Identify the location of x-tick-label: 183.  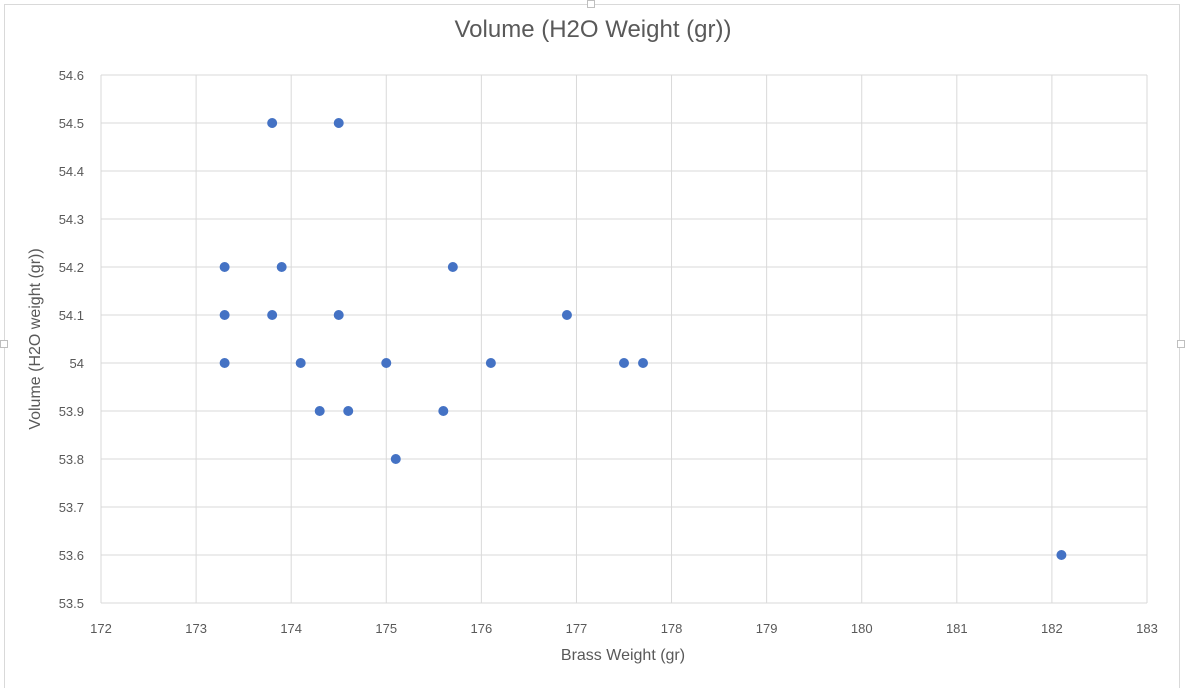
(1147, 628).